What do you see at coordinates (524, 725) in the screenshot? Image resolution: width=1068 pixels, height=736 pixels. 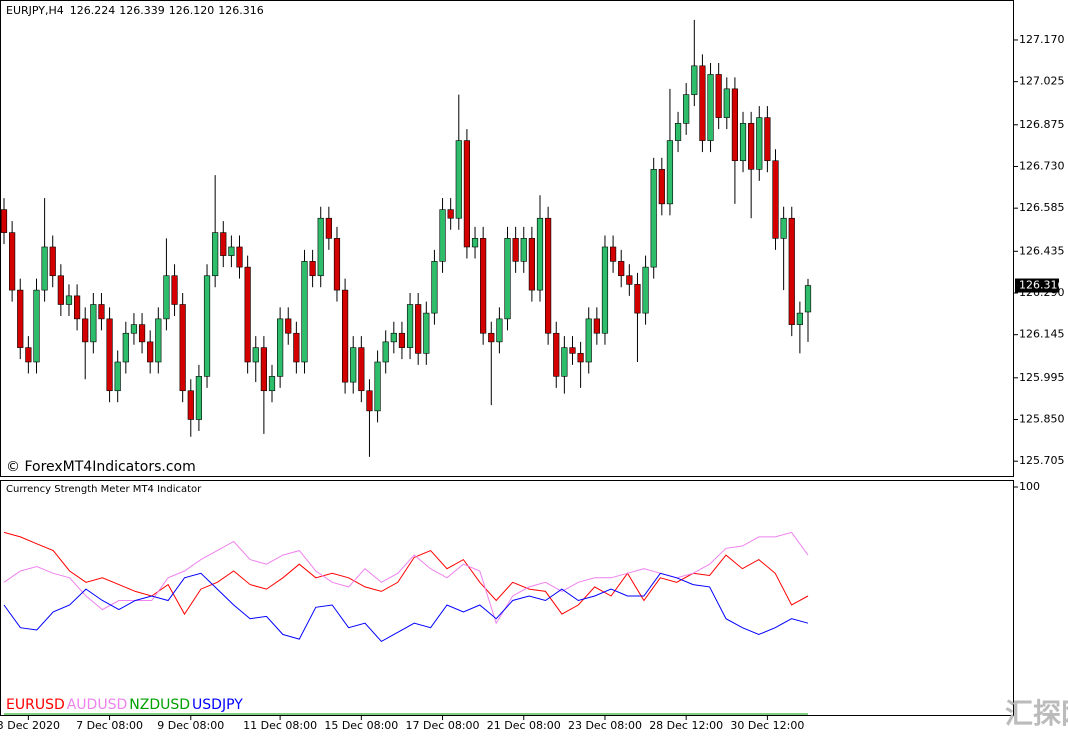 I see `x-tick-label: 21 Dec 08:00` at bounding box center [524, 725].